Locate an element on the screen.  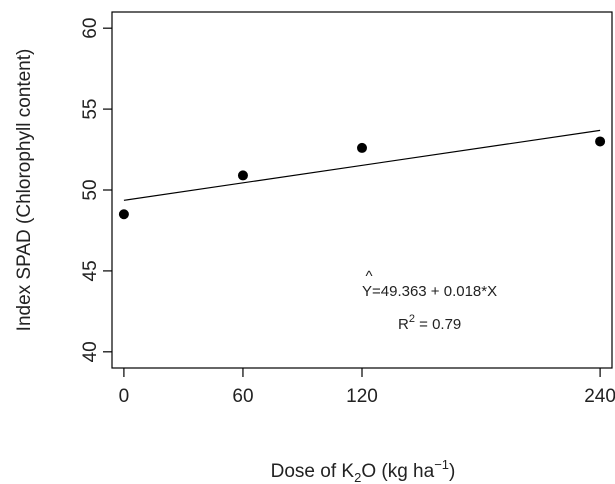
x-tick-label: 0 is located at coordinates (124, 396).